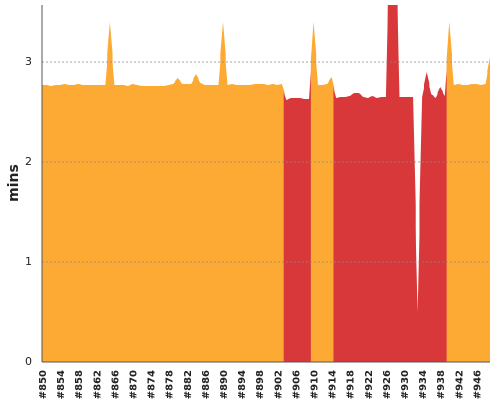 Image resolution: width=500 pixels, height=400 pixels. Describe the element at coordinates (278, 384) in the screenshot. I see `x-tick-label: #902` at that location.